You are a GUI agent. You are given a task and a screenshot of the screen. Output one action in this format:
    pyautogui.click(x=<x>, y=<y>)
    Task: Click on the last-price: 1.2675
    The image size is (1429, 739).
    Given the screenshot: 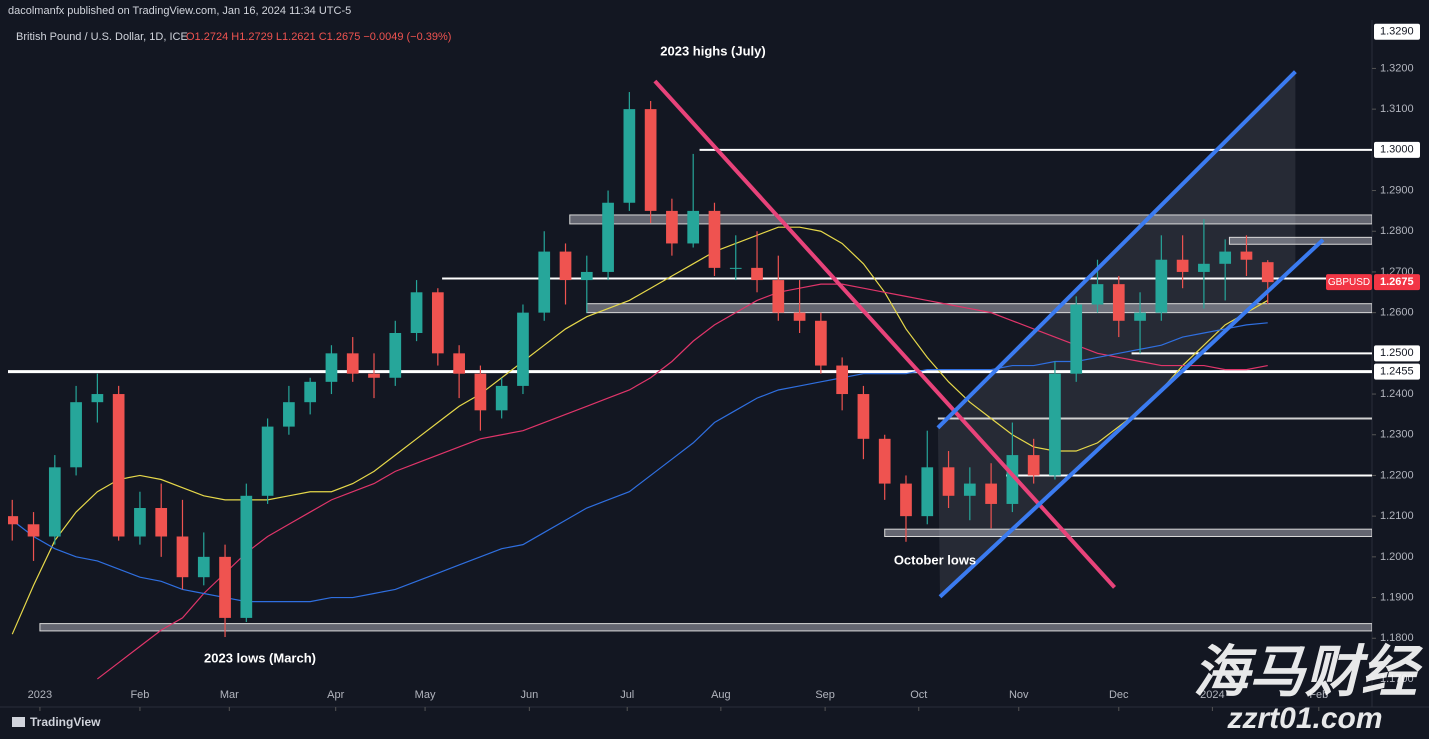 What is the action you would take?
    pyautogui.click(x=1397, y=282)
    